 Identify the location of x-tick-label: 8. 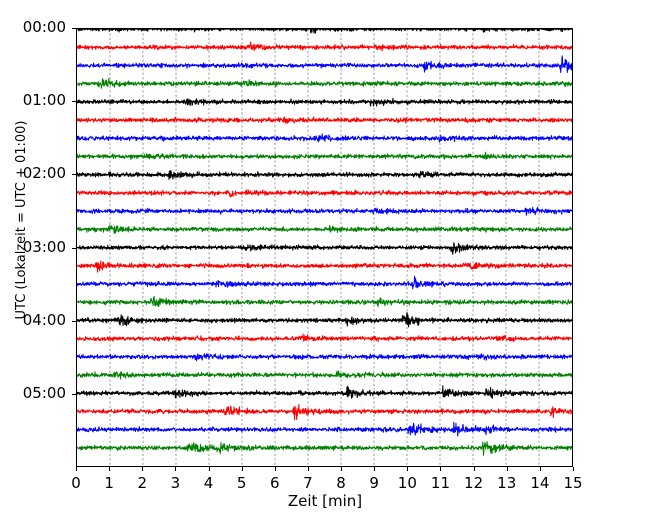
(341, 483).